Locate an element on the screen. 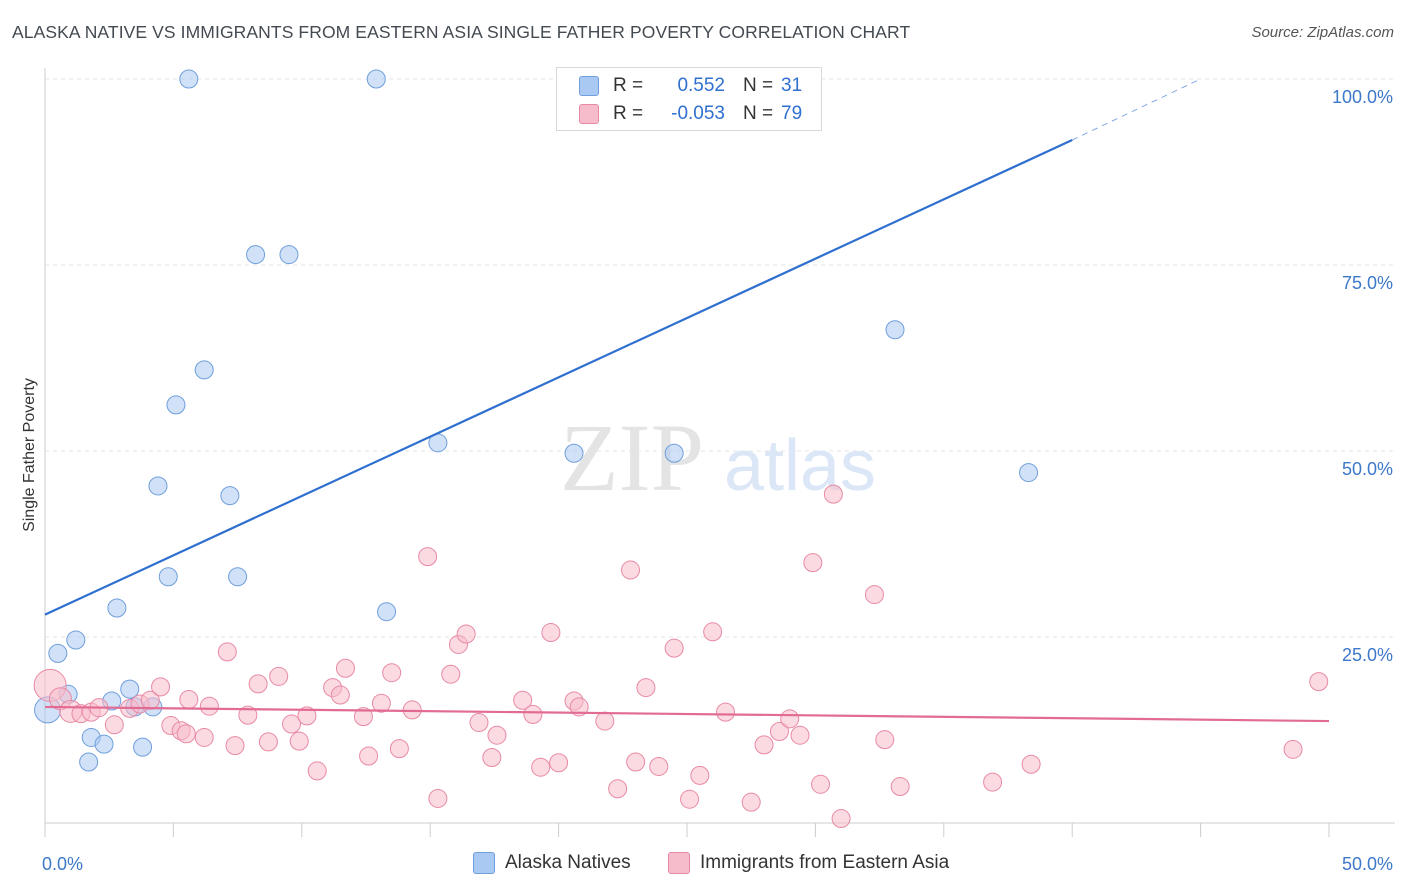  stats-row-alaska: R = 0.552 N = 31 is located at coordinates (690, 86).